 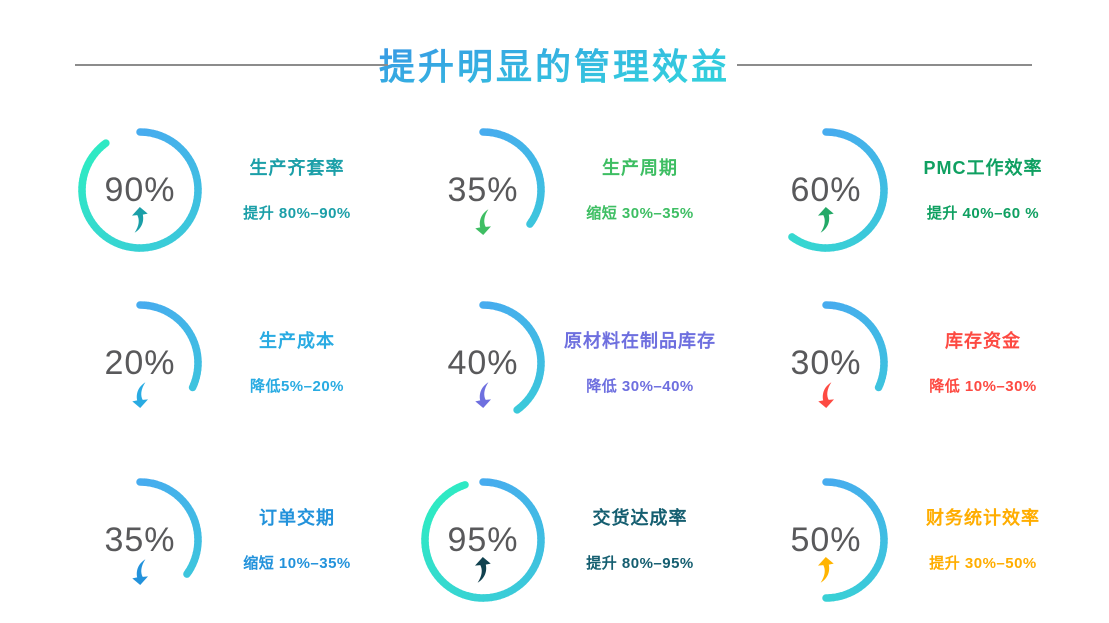 I want to click on metric-title: 生产齐套率, so click(x=297, y=168).